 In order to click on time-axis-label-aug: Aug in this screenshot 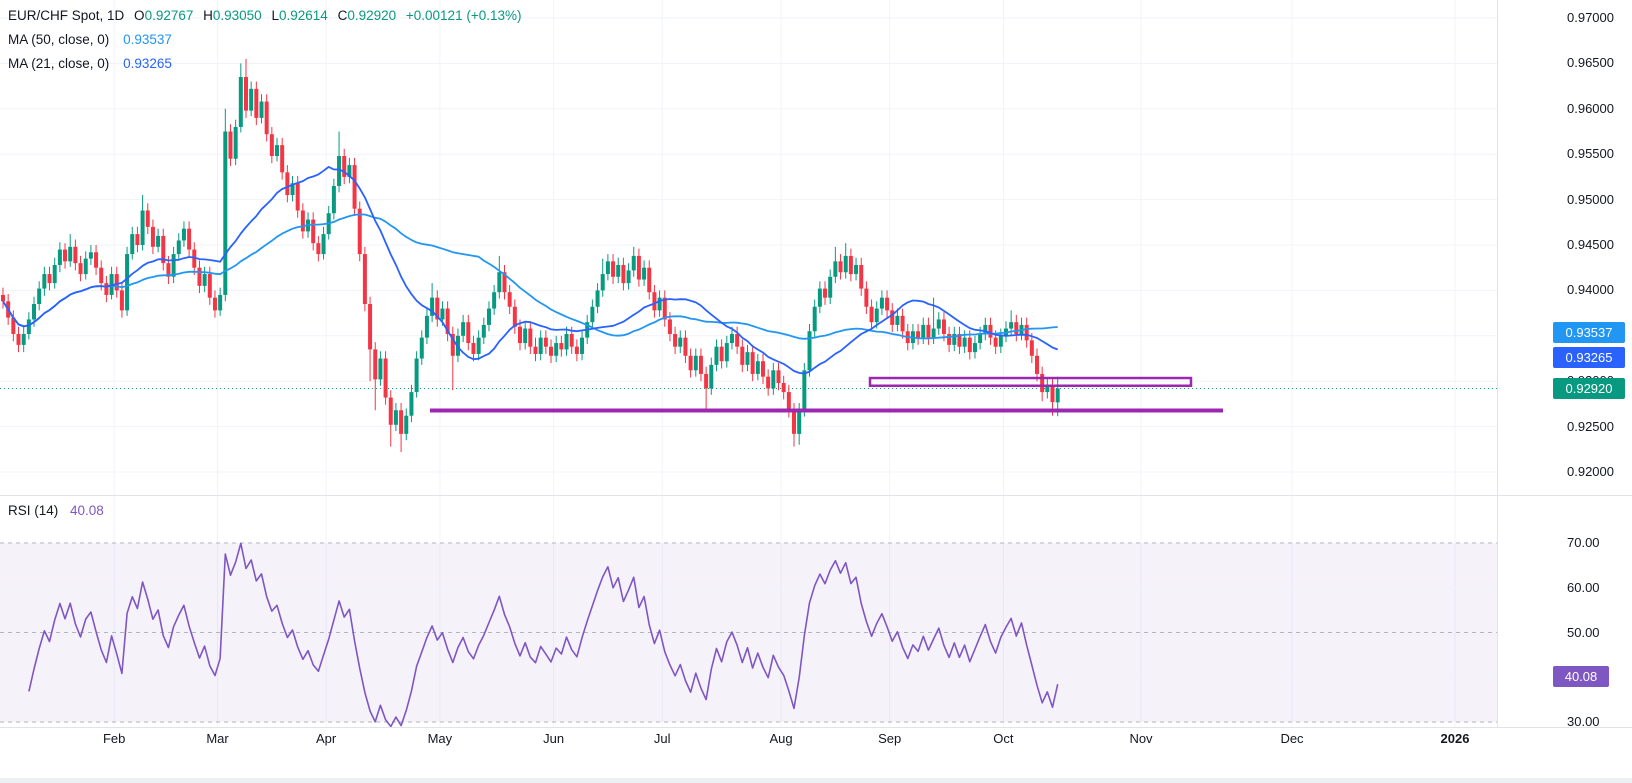, I will do `click(781, 738)`.